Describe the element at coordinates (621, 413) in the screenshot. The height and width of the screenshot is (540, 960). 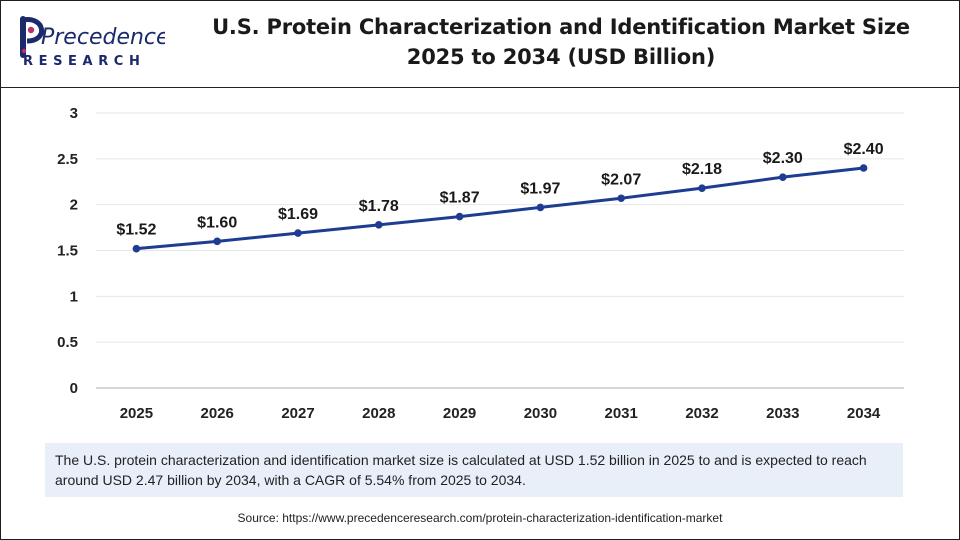
I see `x-tick-label: 2031` at that location.